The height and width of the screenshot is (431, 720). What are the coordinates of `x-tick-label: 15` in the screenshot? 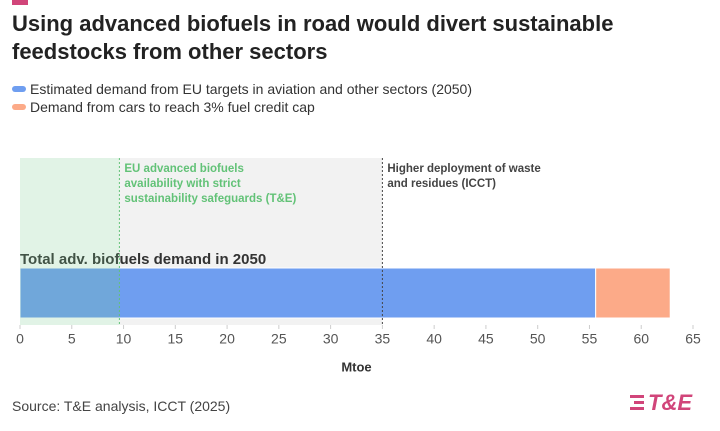 It's located at (176, 339).